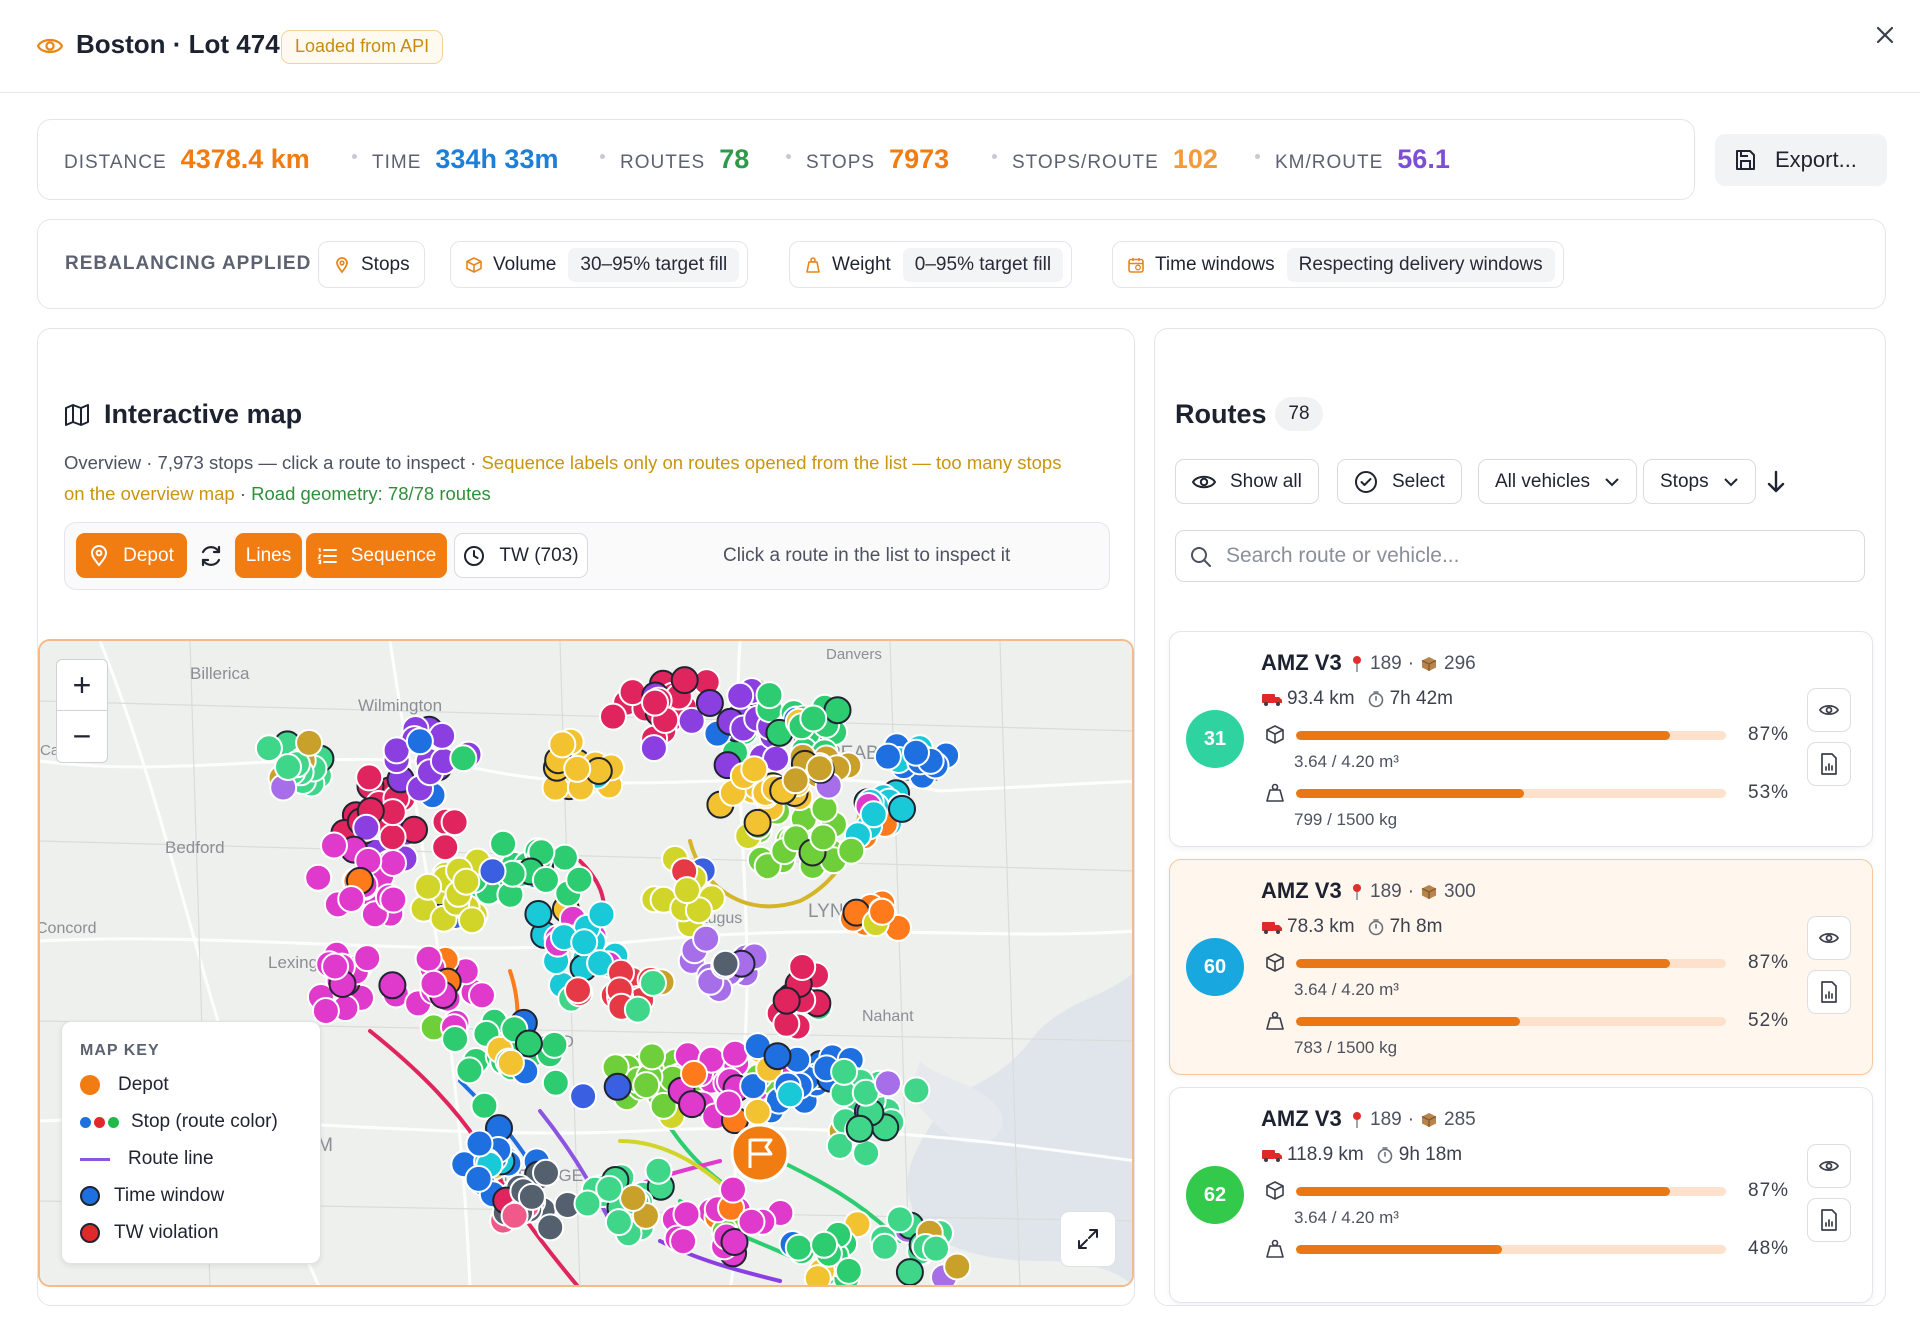 This screenshot has height=1330, width=1920. What do you see at coordinates (211, 556) in the screenshot?
I see `refresh-icon` at bounding box center [211, 556].